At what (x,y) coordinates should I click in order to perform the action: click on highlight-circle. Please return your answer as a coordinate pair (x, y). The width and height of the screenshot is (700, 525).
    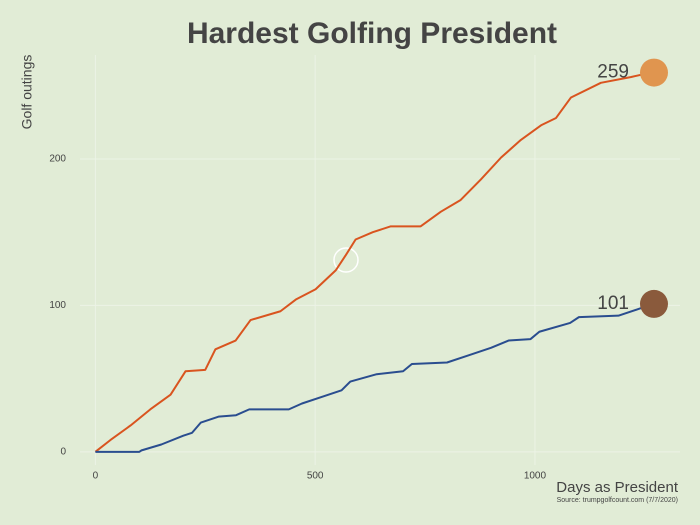
    Looking at the image, I should click on (346, 260).